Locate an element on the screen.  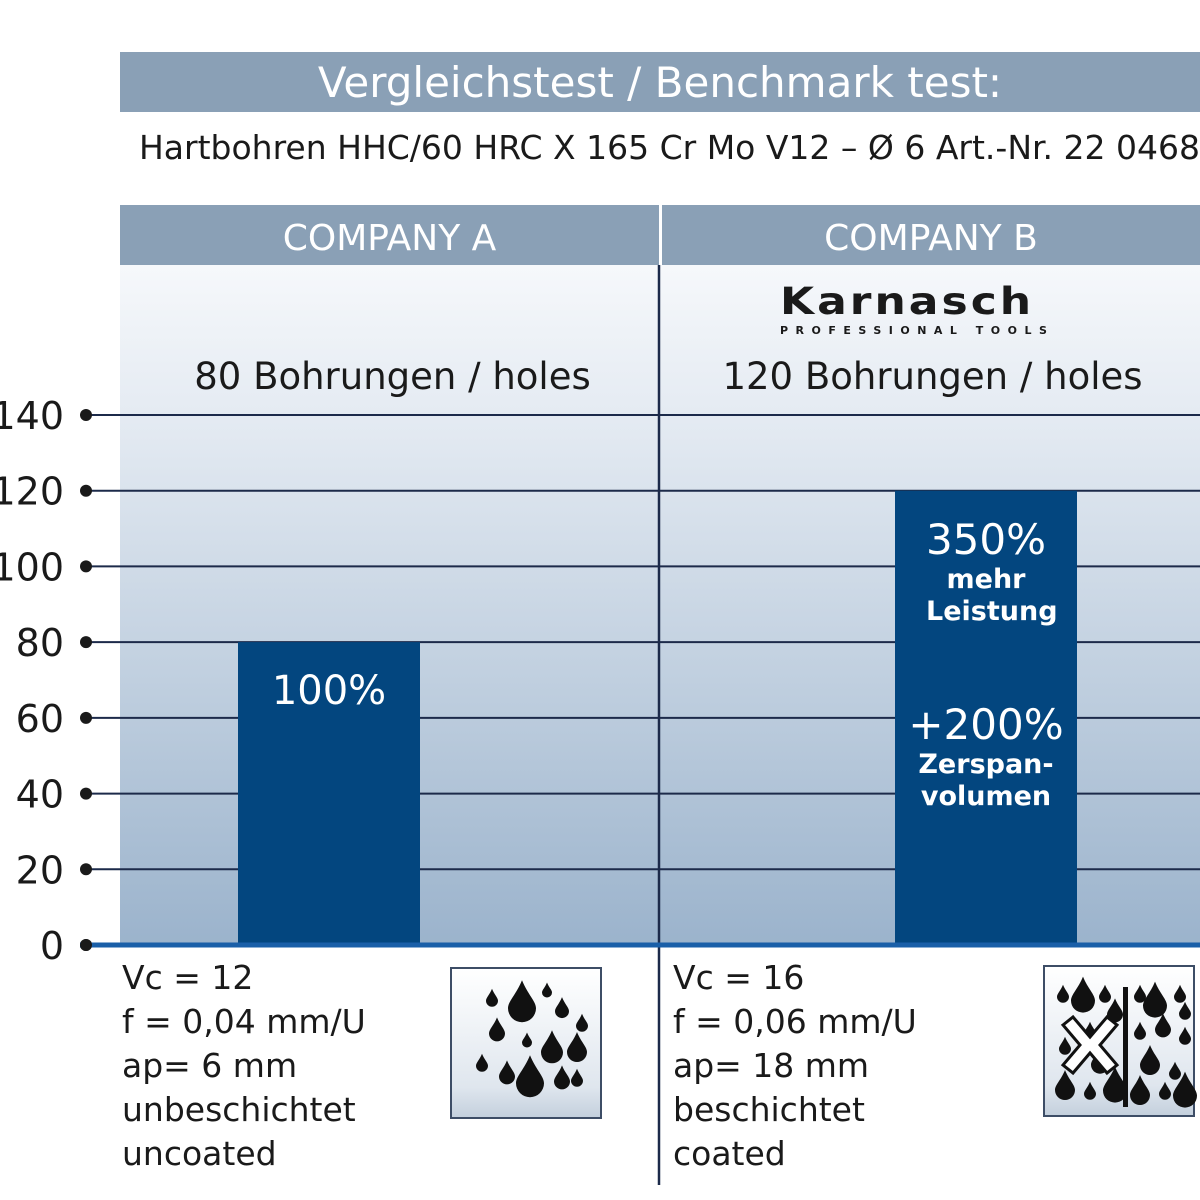
chart-title: Vergleichstest / Benchmark test: is located at coordinates (660, 82).